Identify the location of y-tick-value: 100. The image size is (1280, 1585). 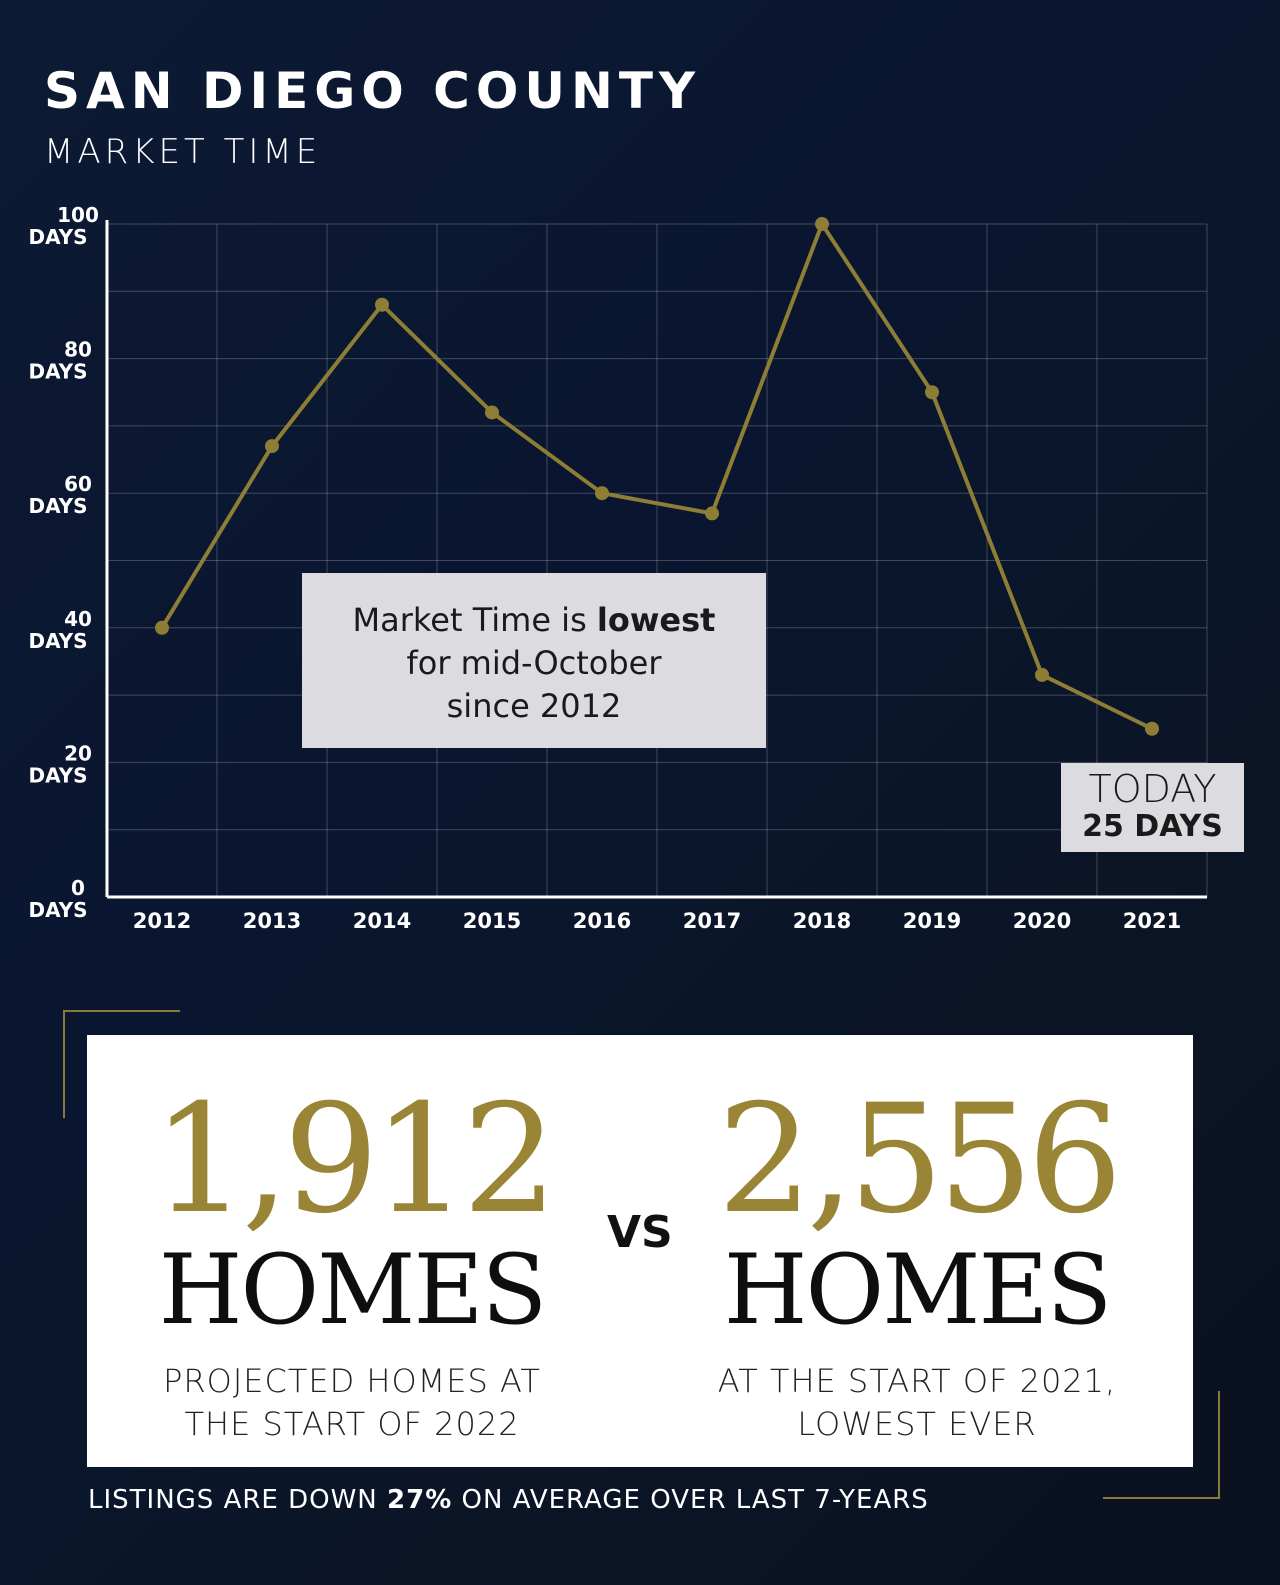
(78, 215).